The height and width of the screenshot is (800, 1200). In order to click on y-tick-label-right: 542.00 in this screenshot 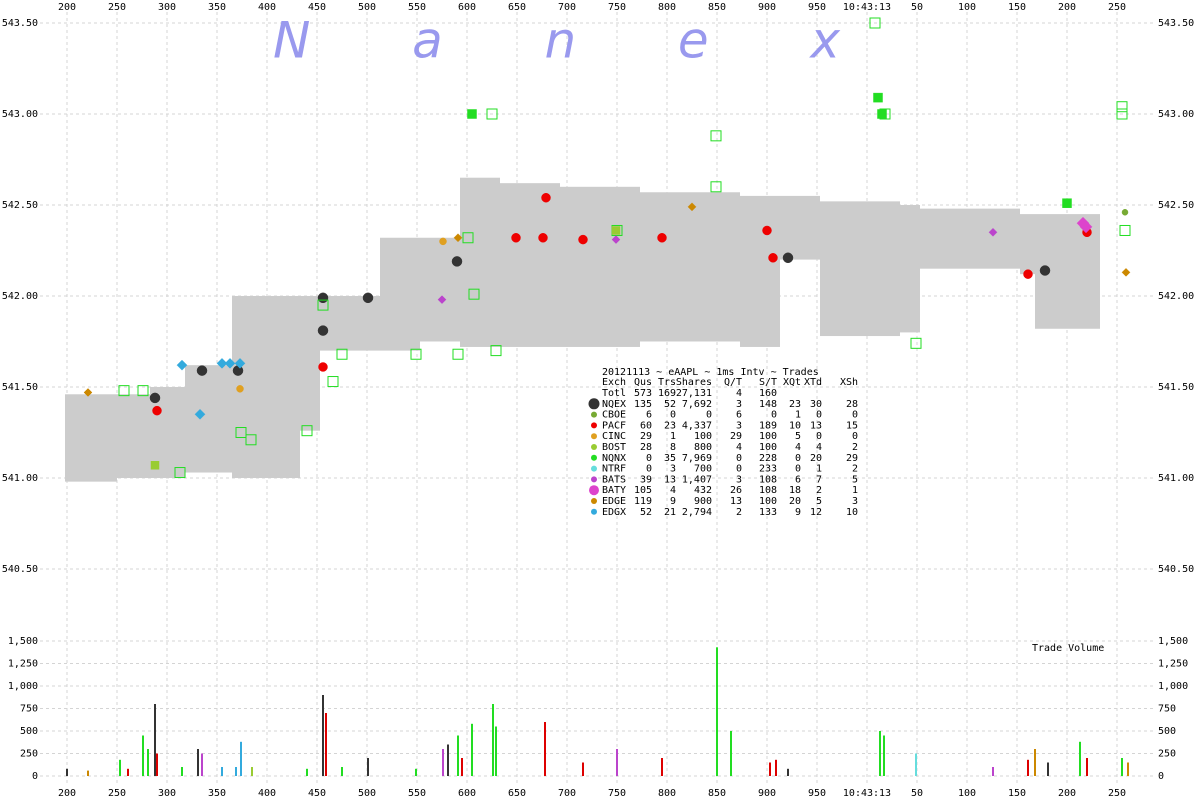, I will do `click(1176, 296)`.